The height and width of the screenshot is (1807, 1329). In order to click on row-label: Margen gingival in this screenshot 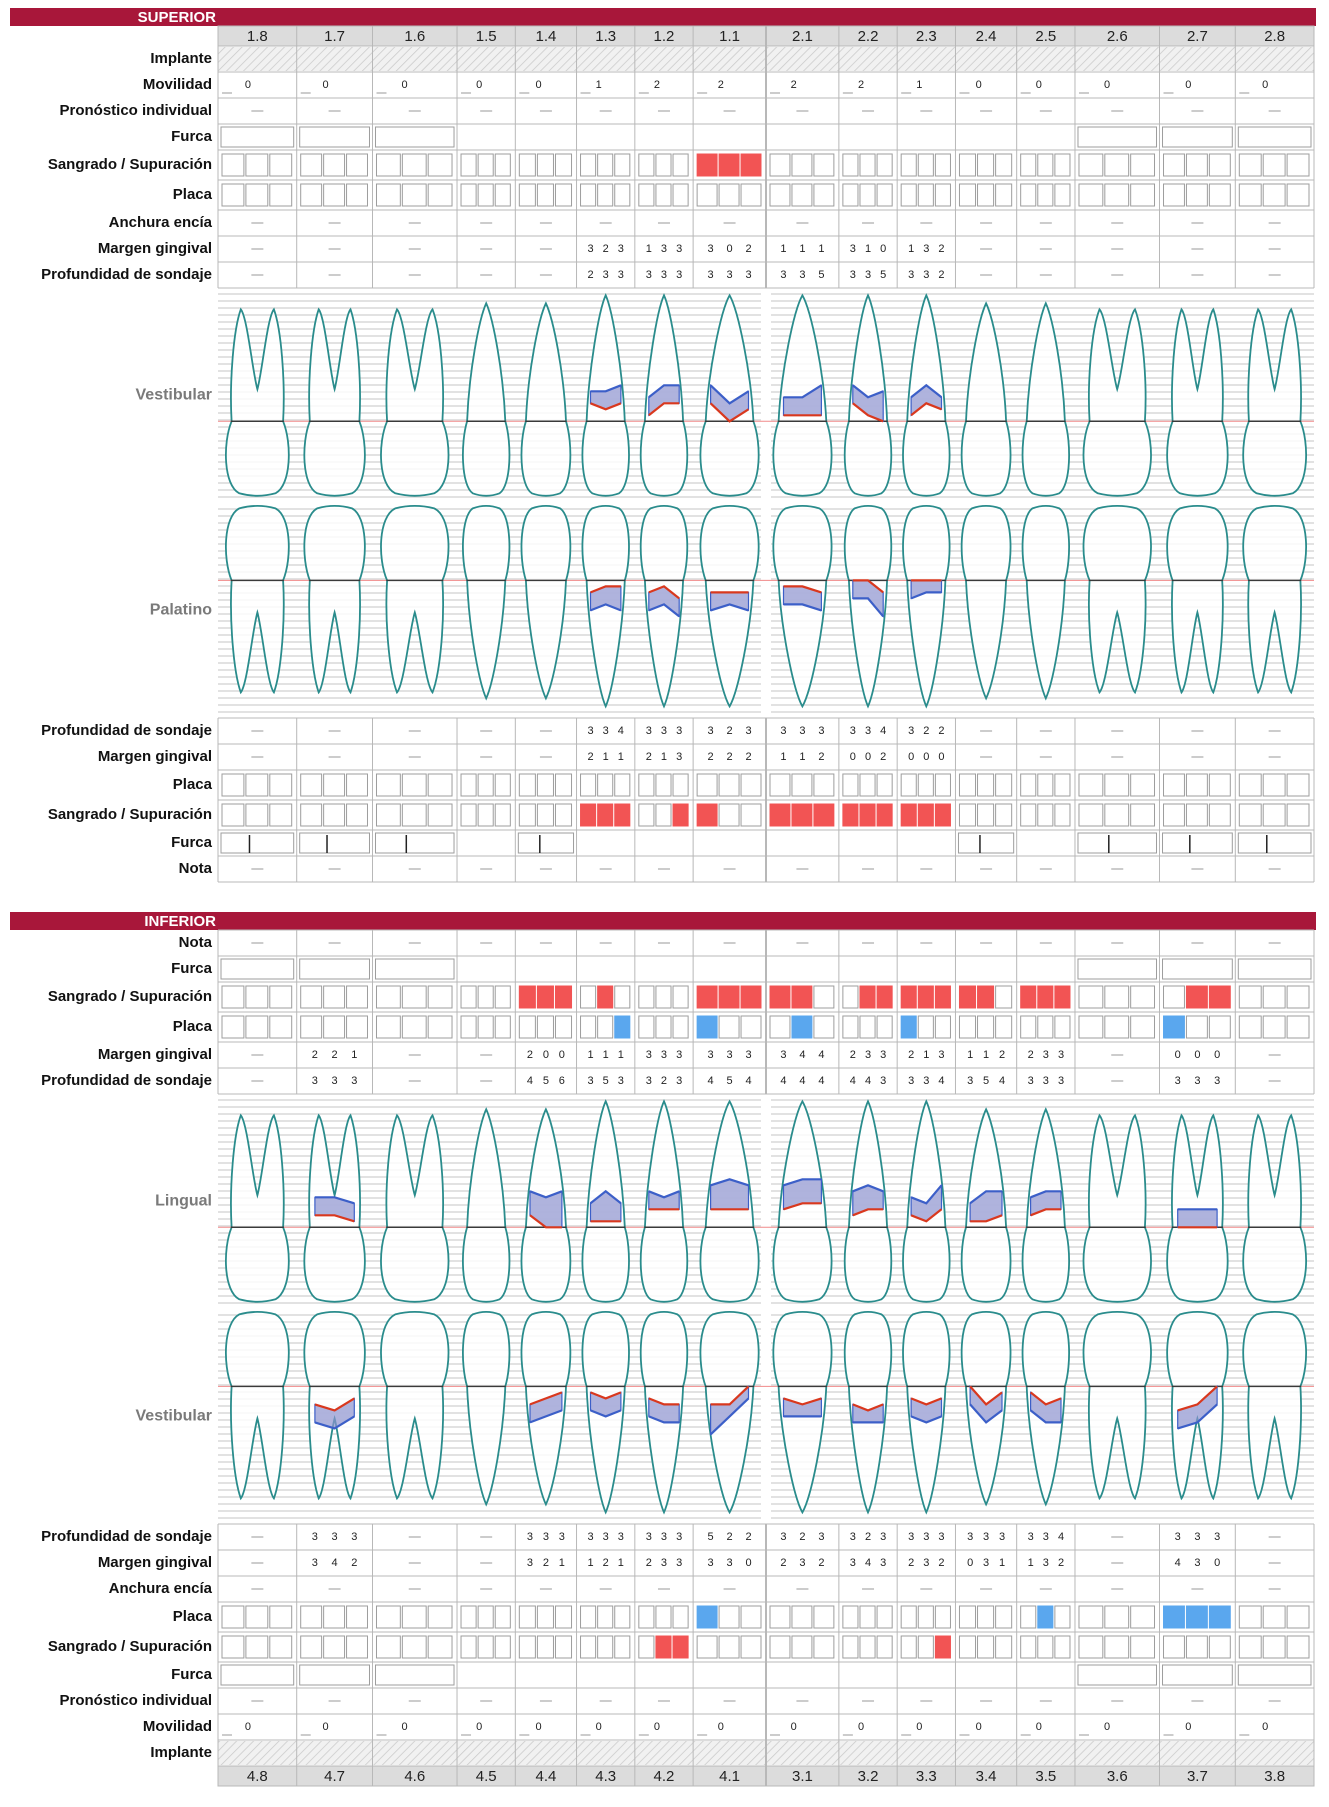, I will do `click(155, 1054)`.